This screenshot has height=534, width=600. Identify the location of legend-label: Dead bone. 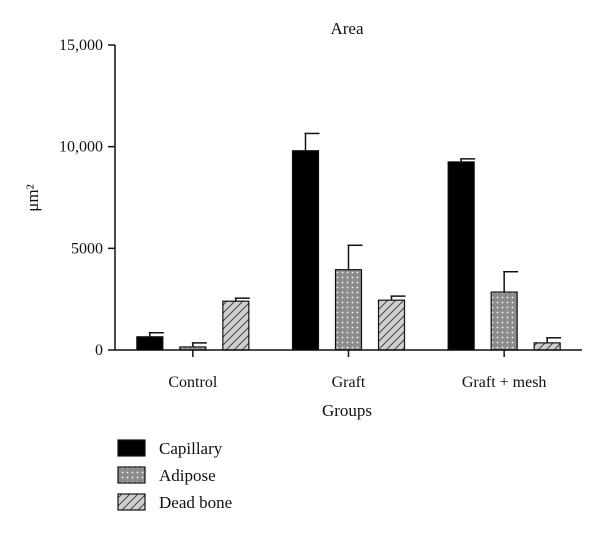
(195, 502).